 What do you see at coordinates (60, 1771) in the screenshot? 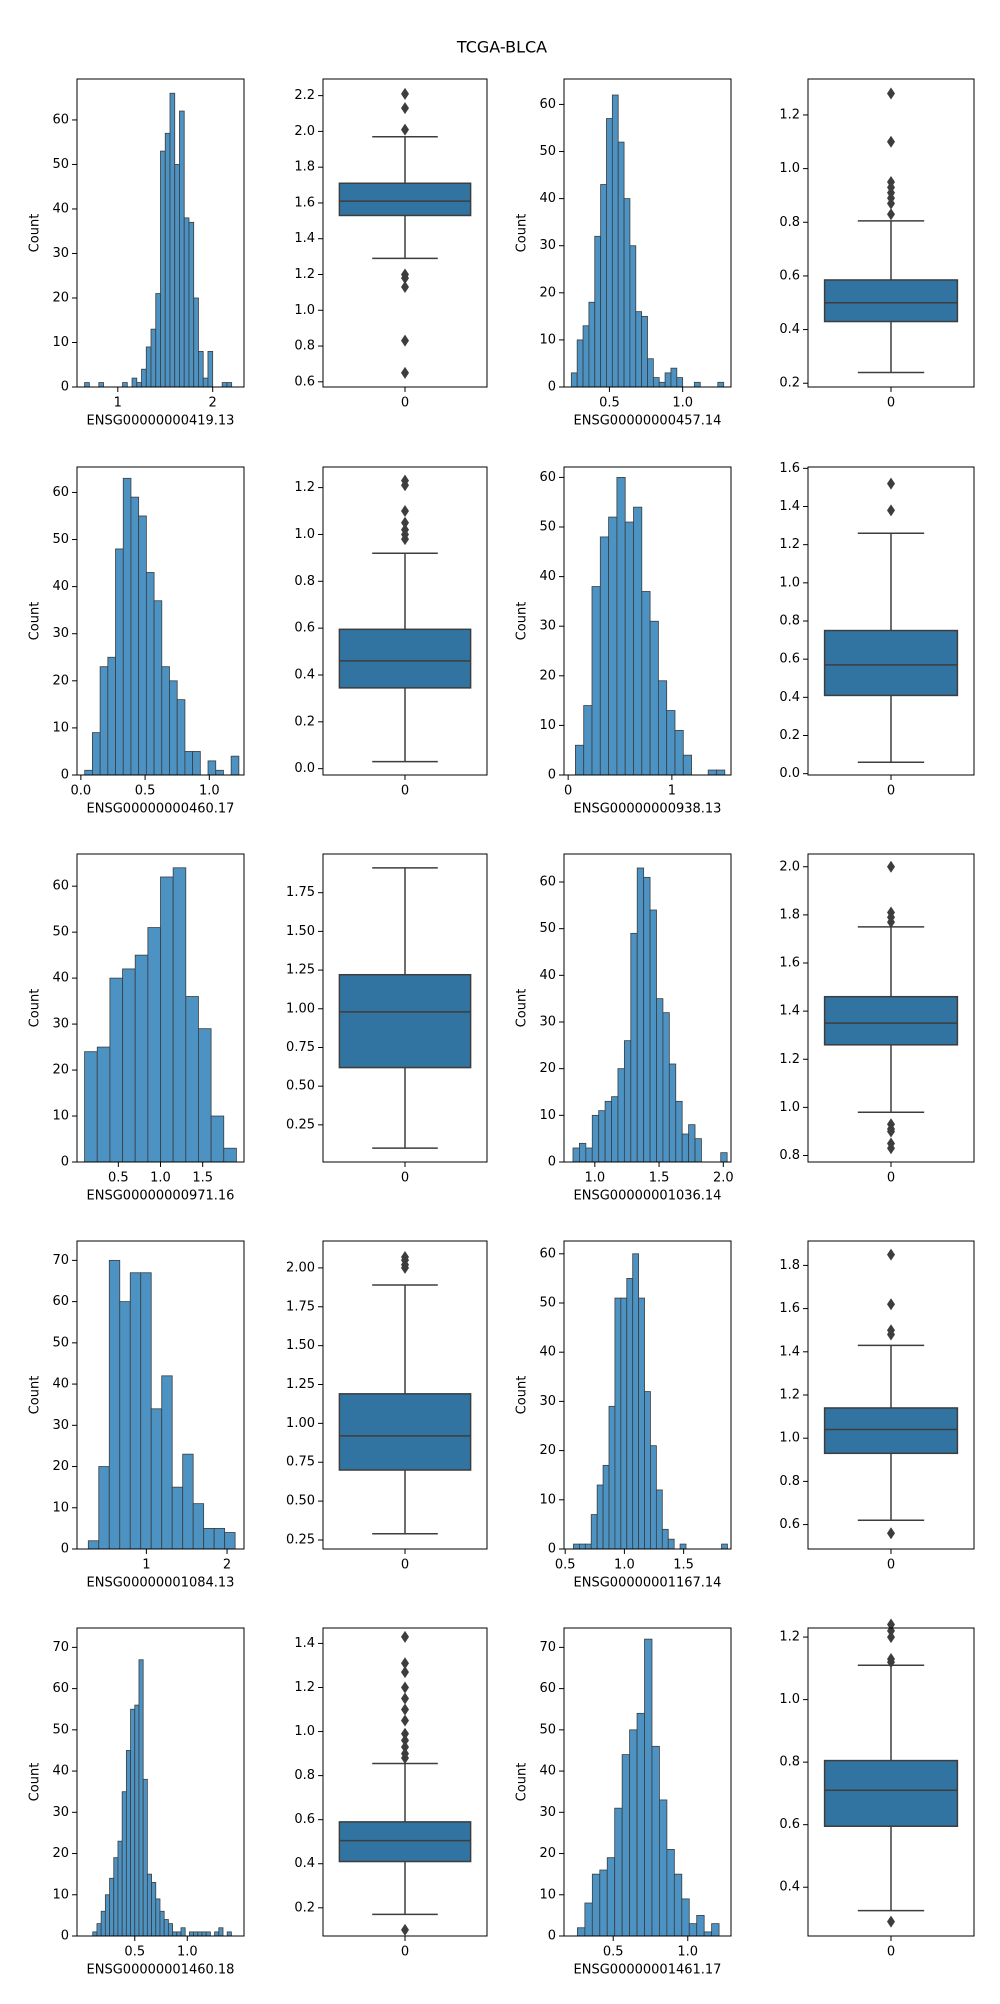
I see `y-tick-label: 40` at bounding box center [60, 1771].